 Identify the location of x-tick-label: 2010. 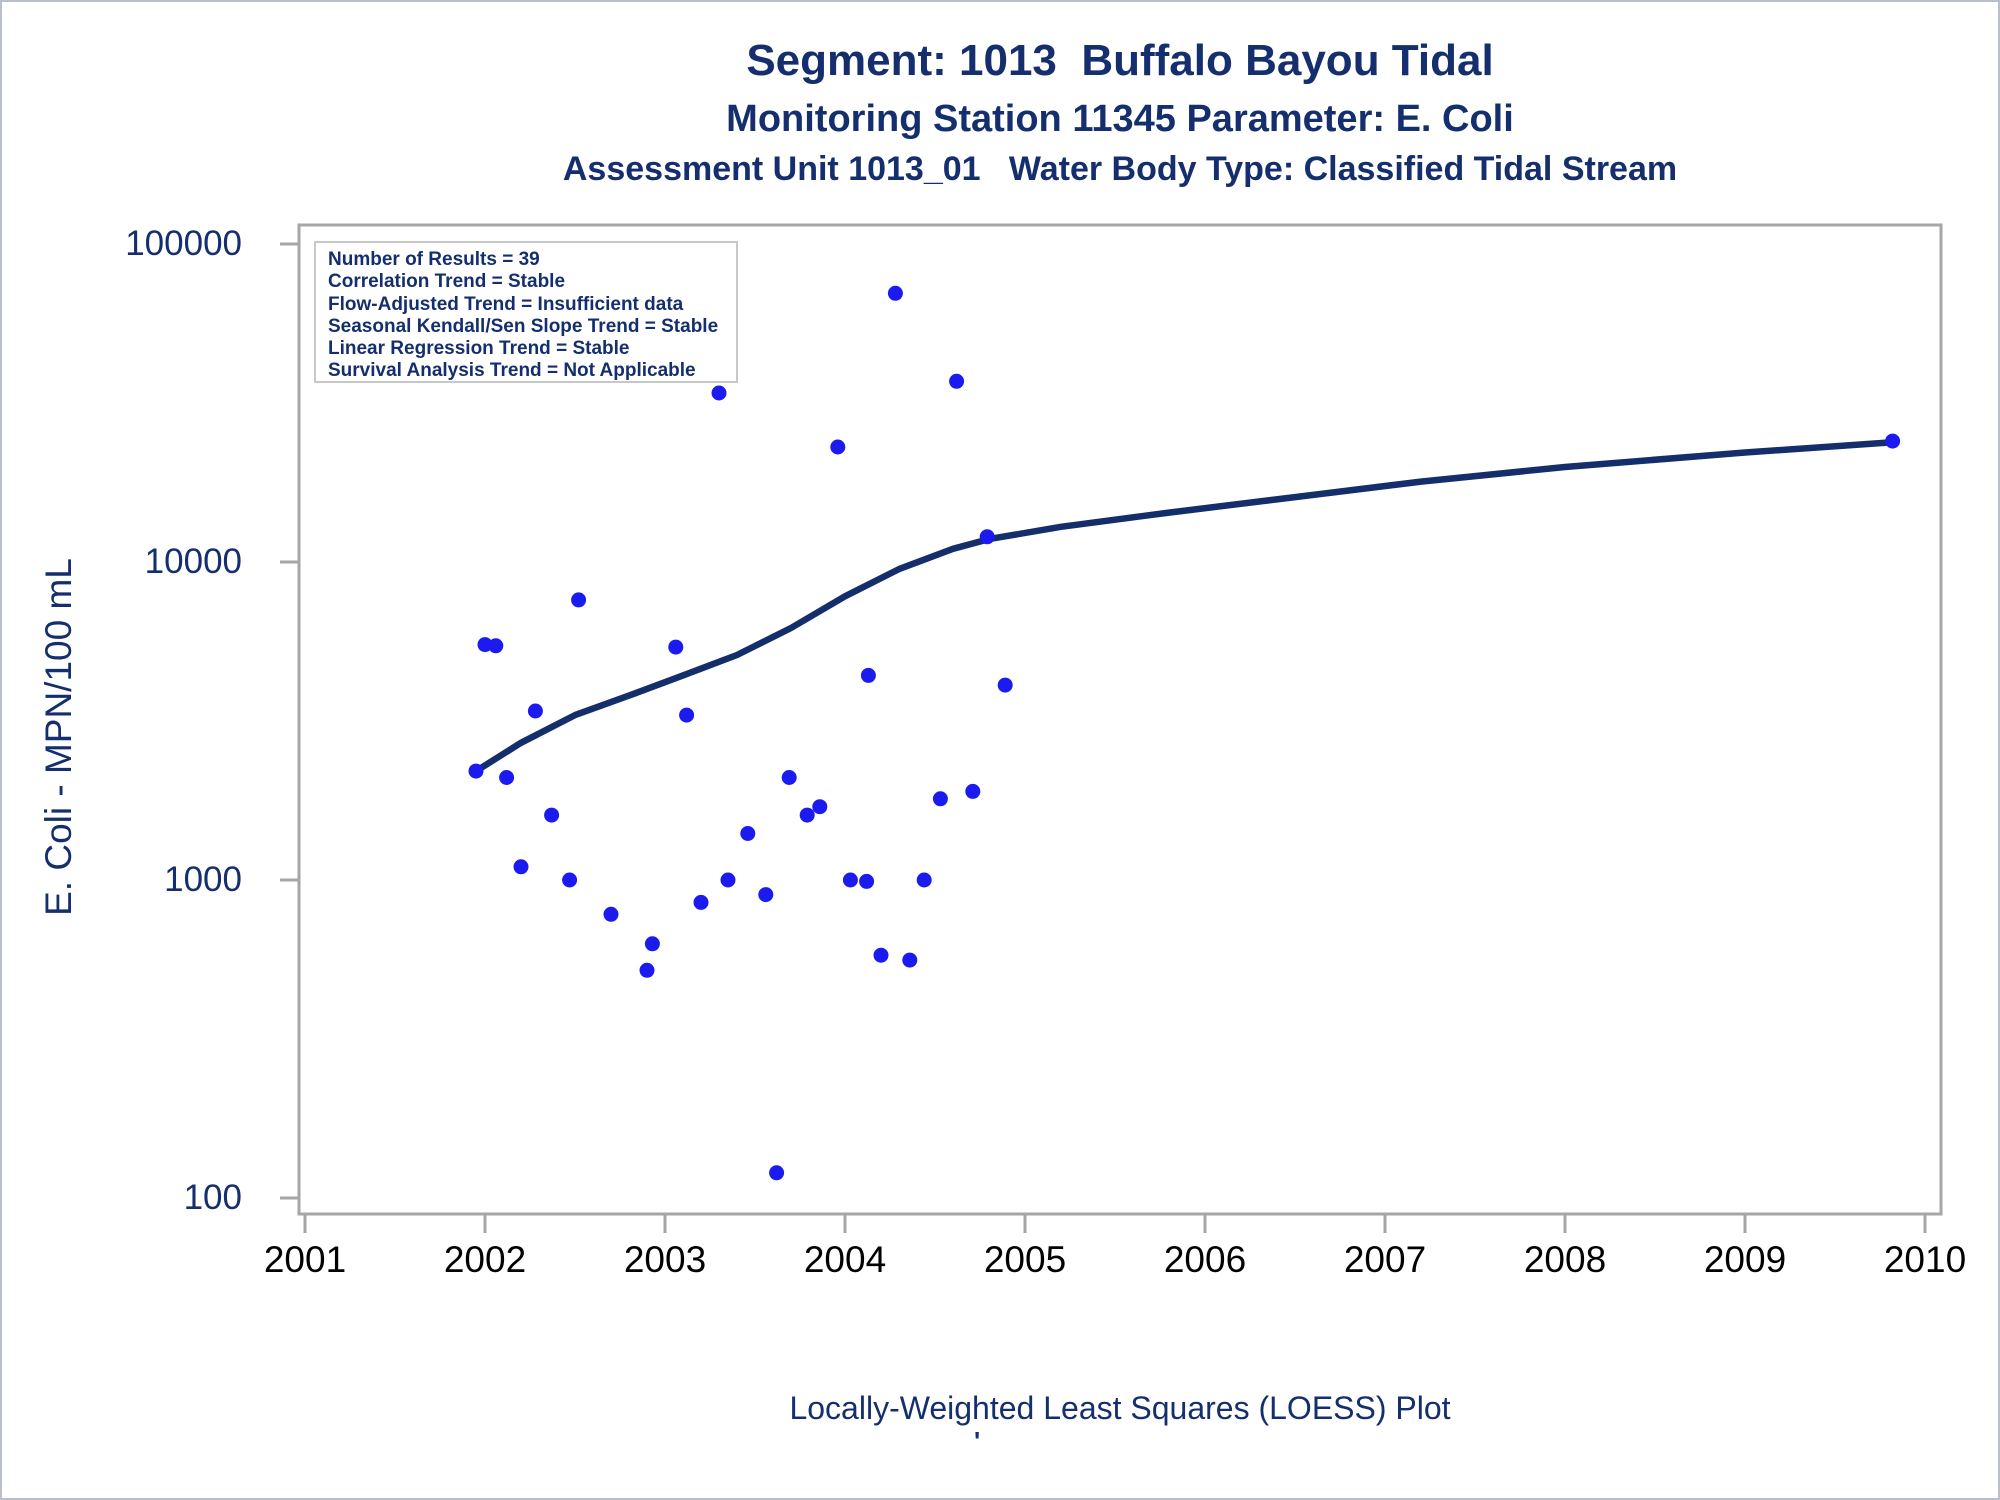
(1925, 1259).